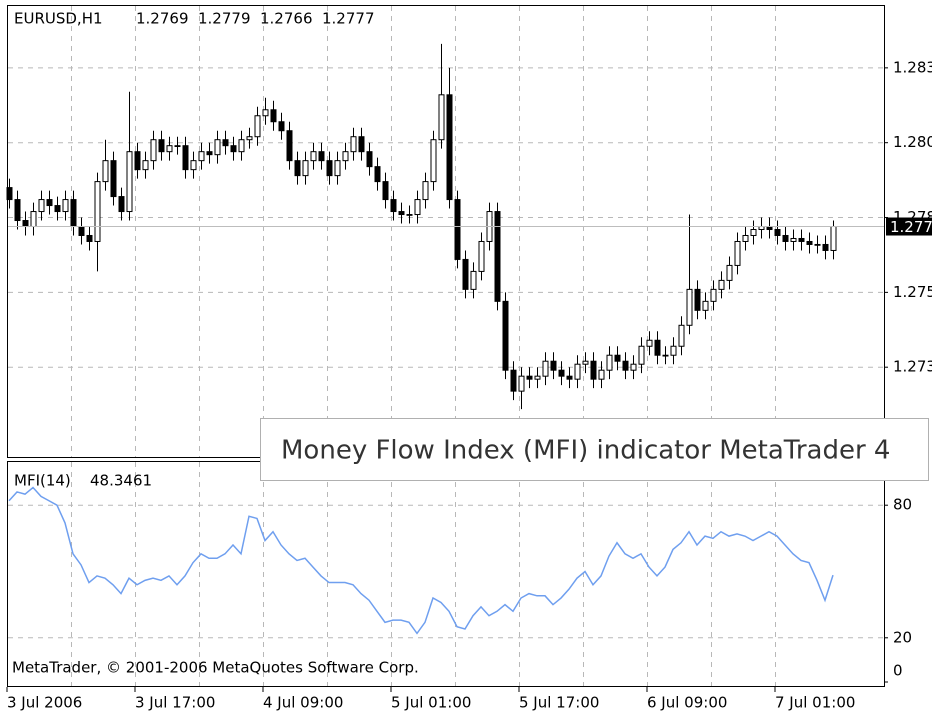 The height and width of the screenshot is (723, 932). I want to click on y-tick-label: 80, so click(902, 505).